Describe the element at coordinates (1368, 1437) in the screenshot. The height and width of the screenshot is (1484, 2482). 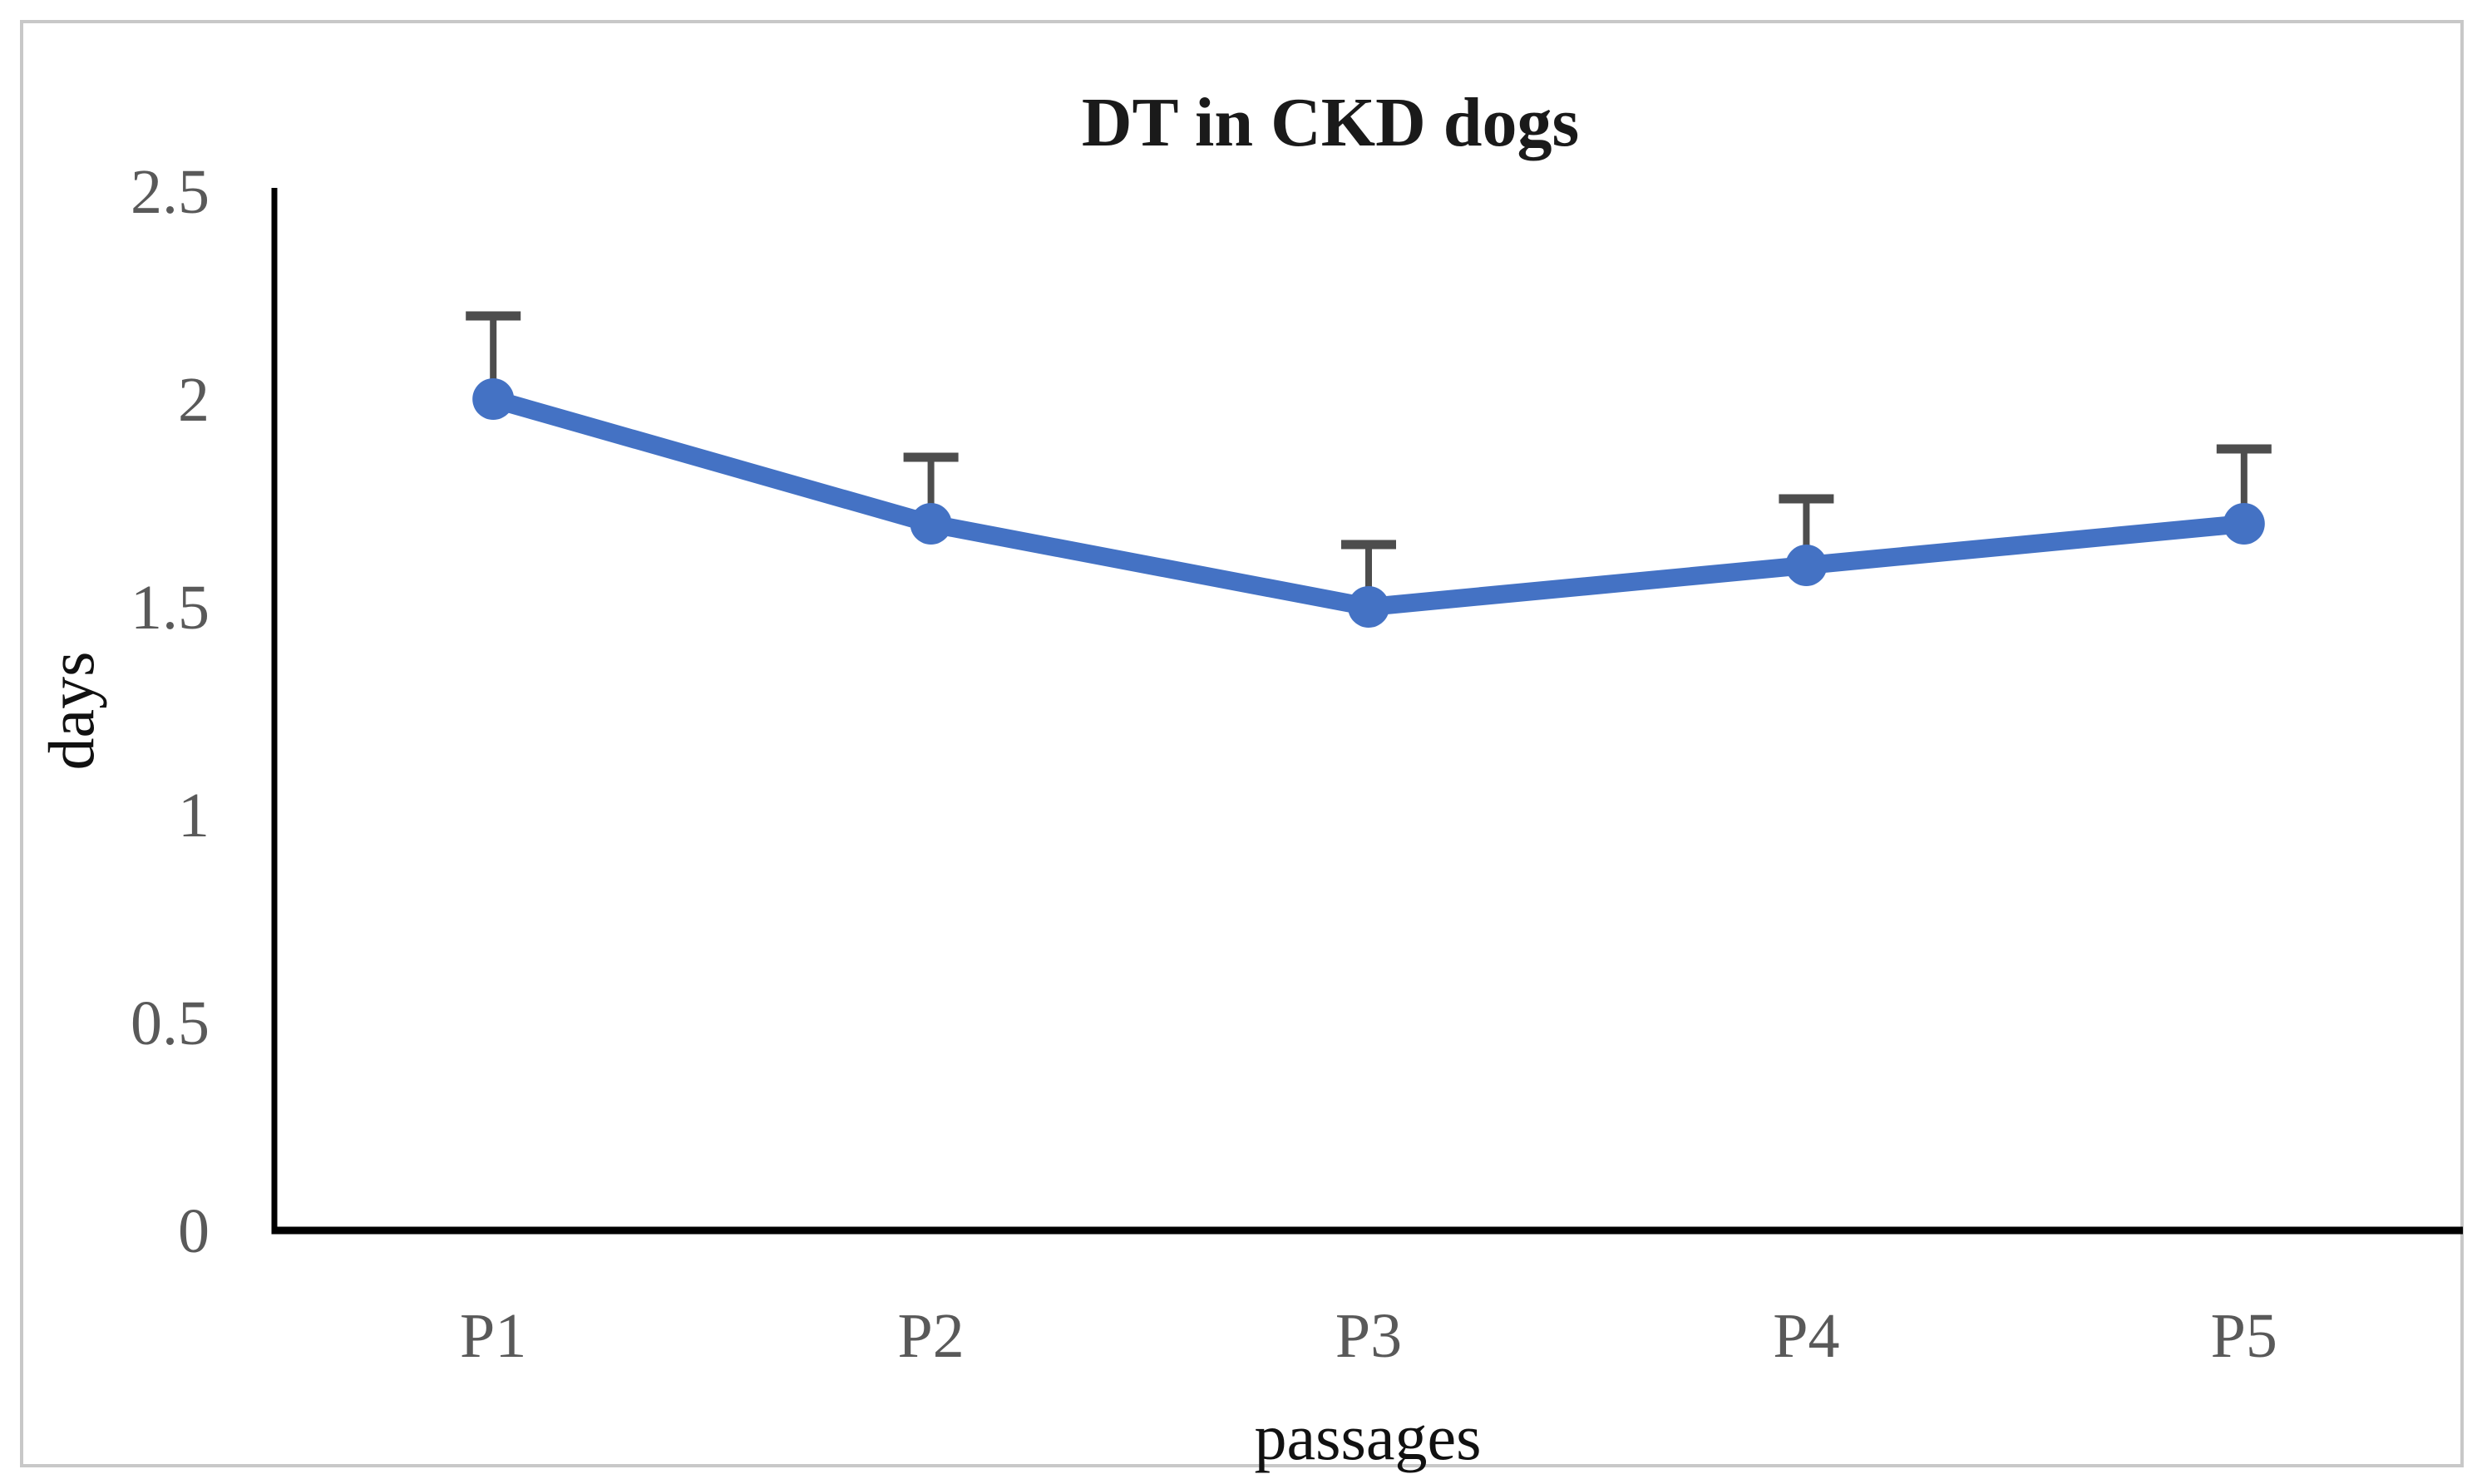
I see `x-axis-title: passages` at that location.